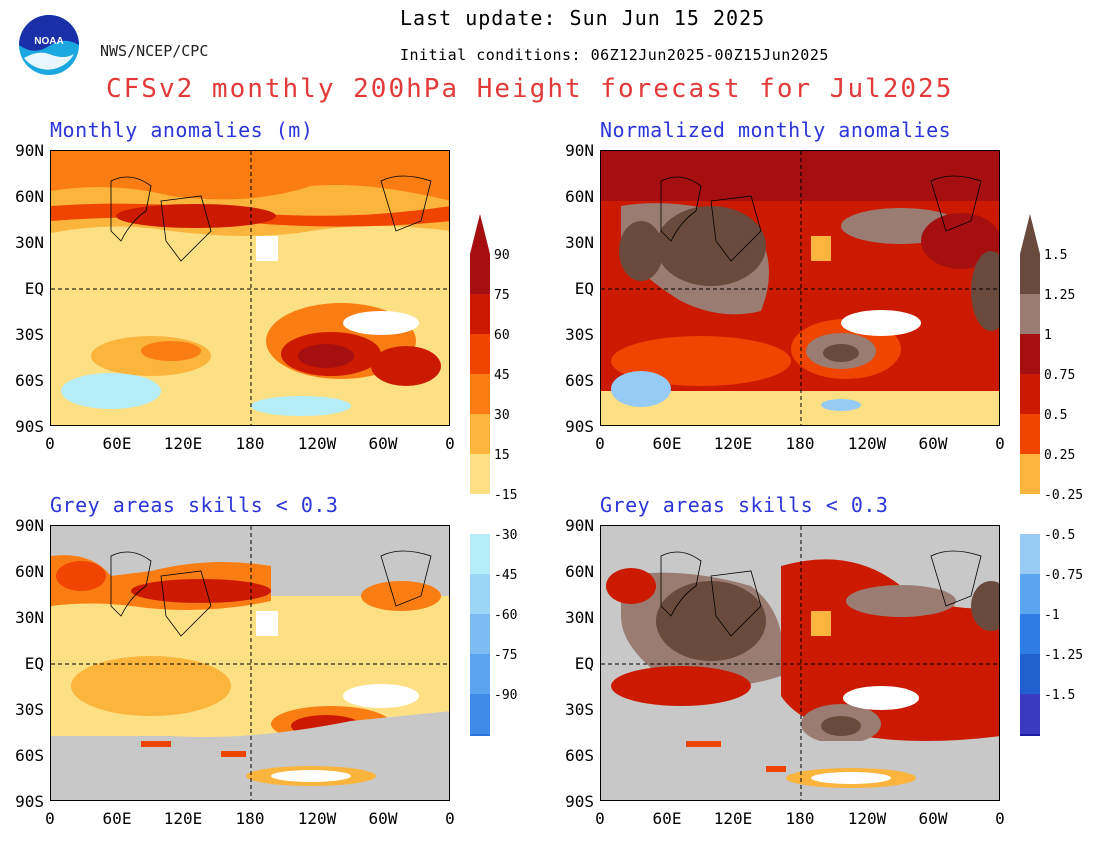  What do you see at coordinates (154, 51) in the screenshot?
I see `agency-label: NWS/NCEP/CPC` at bounding box center [154, 51].